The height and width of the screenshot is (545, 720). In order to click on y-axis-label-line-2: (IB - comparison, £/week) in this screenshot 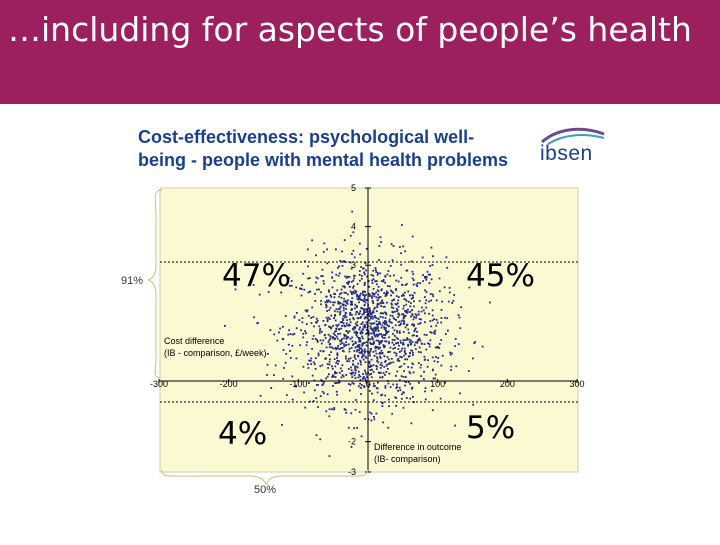, I will do `click(215, 353)`.